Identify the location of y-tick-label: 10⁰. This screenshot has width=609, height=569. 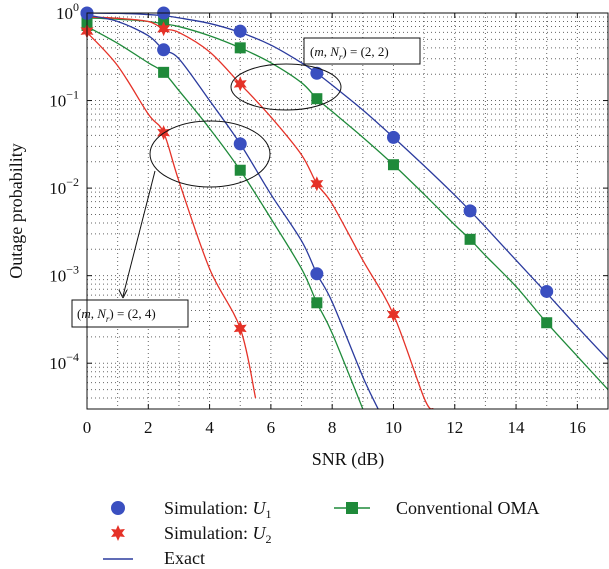
(67, 11).